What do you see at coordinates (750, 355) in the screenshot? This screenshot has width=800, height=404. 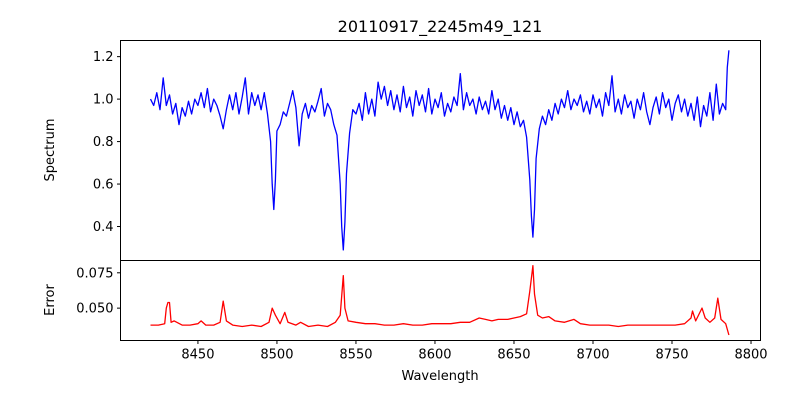 I see `x-tick-label: 8800` at bounding box center [750, 355].